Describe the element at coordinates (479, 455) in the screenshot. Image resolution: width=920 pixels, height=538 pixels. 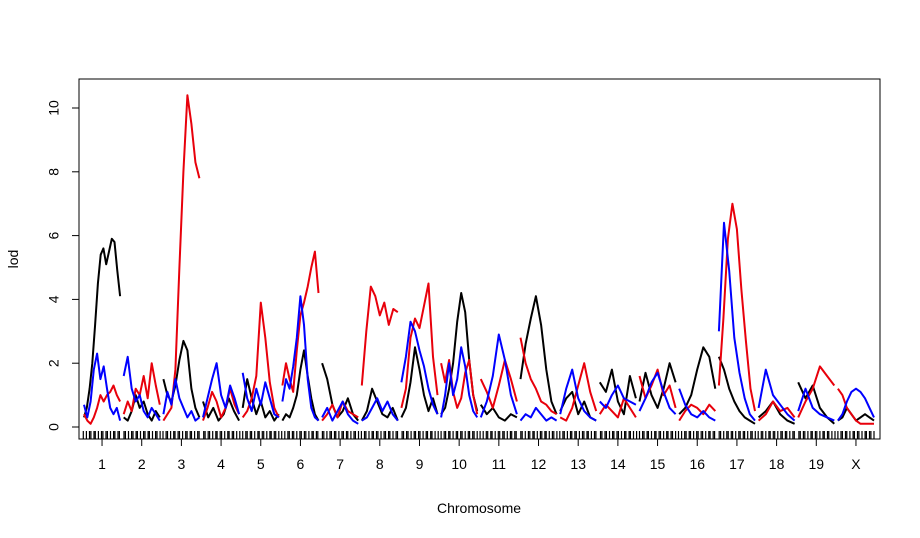
I see `x-axis: 1 2 3 4 5 6 7 8 9 10 11 12 13 14 15 16 17 18 19 X` at that location.